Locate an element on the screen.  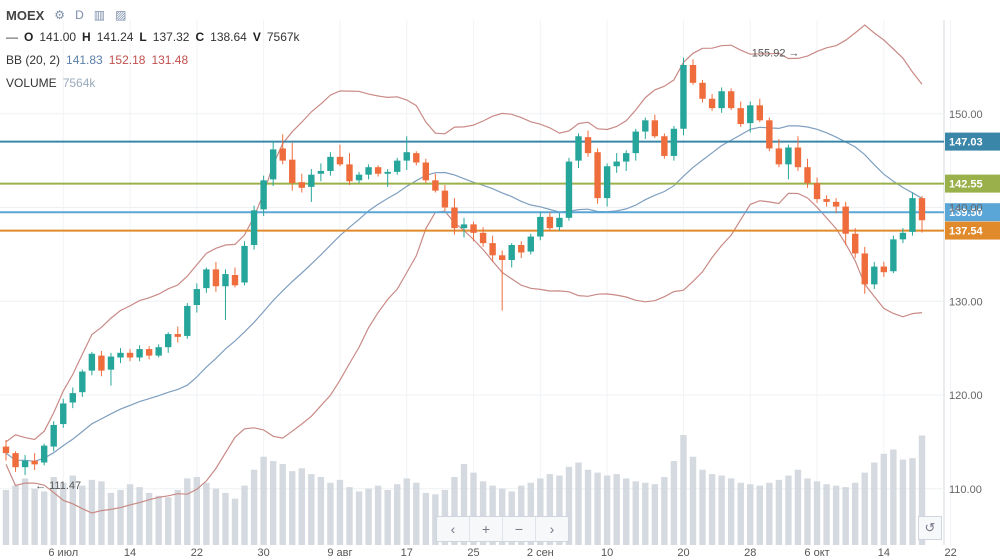
open-value: 141.00 is located at coordinates (58, 37).